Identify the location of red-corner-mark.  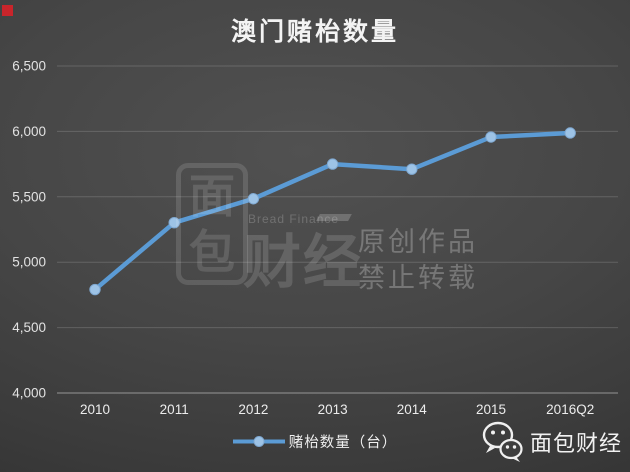
(7, 10).